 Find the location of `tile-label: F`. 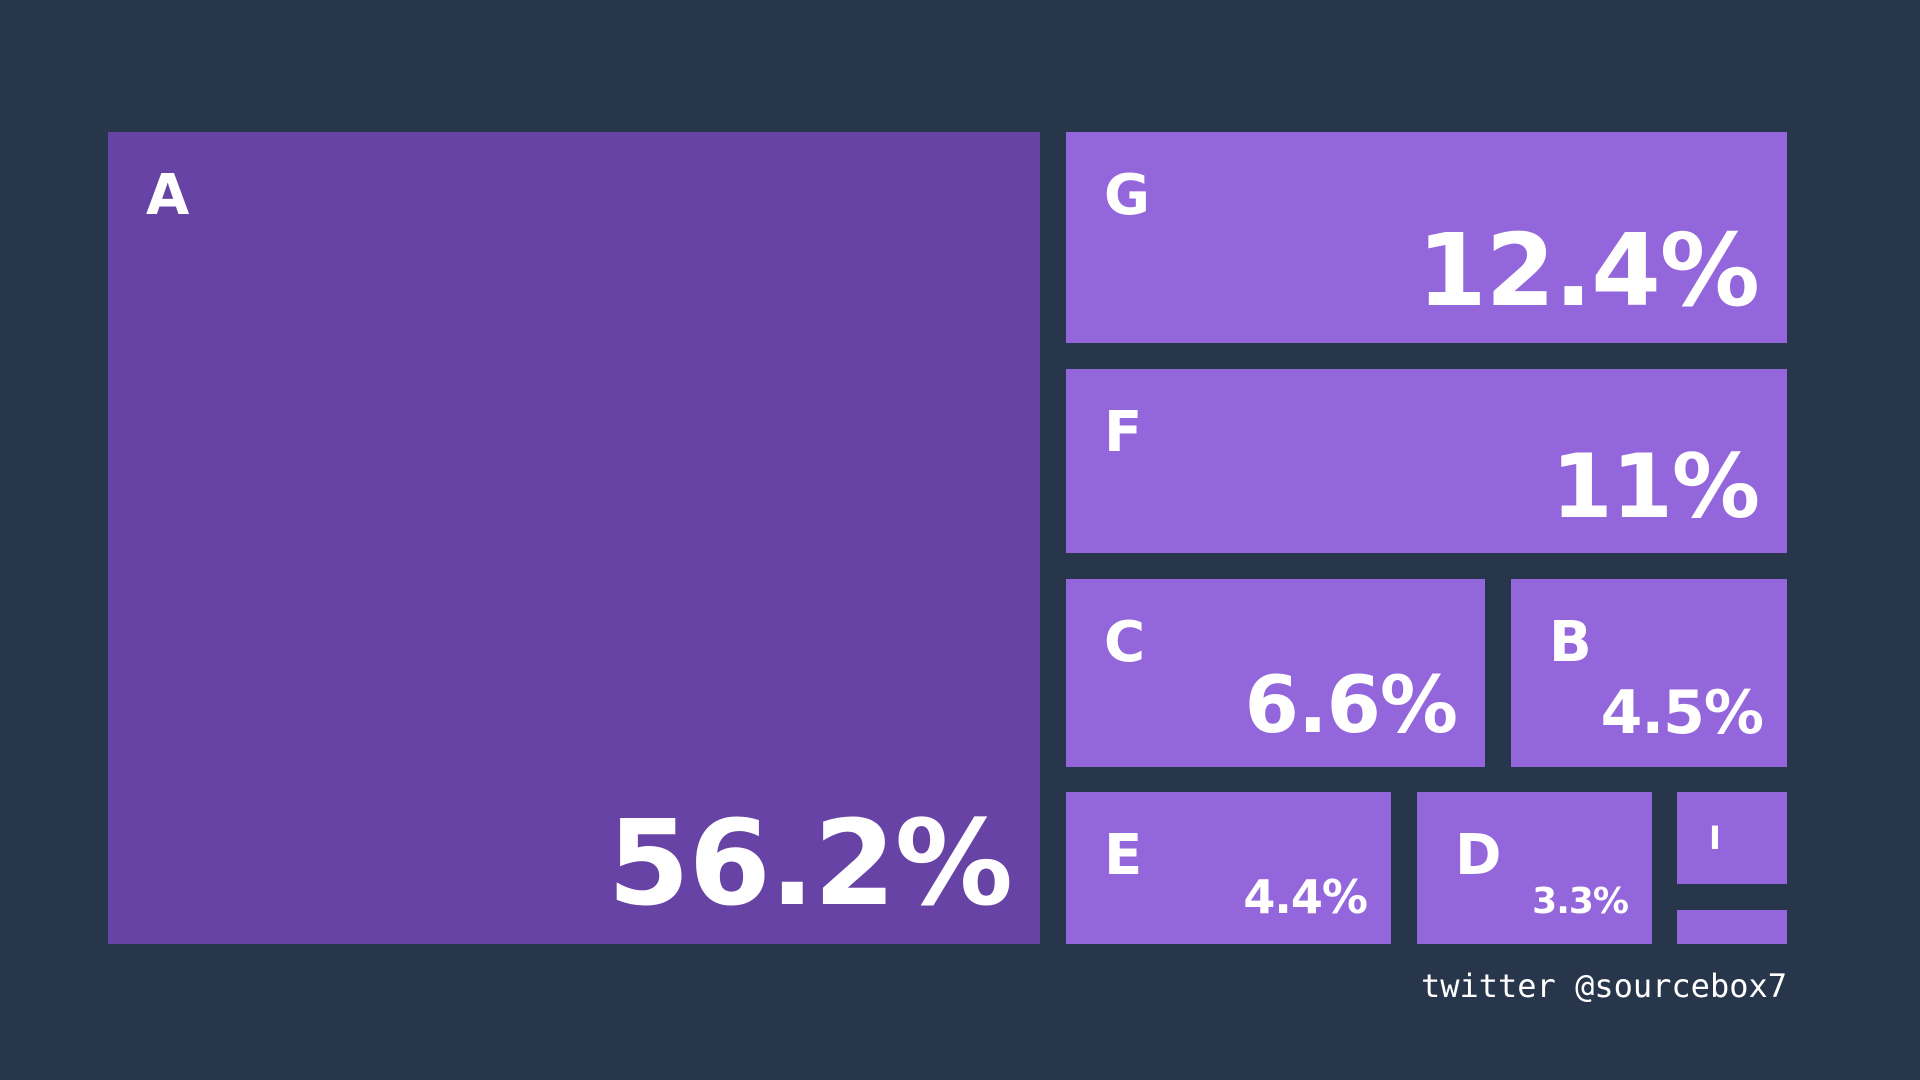

tile-label: F is located at coordinates (1123, 432).